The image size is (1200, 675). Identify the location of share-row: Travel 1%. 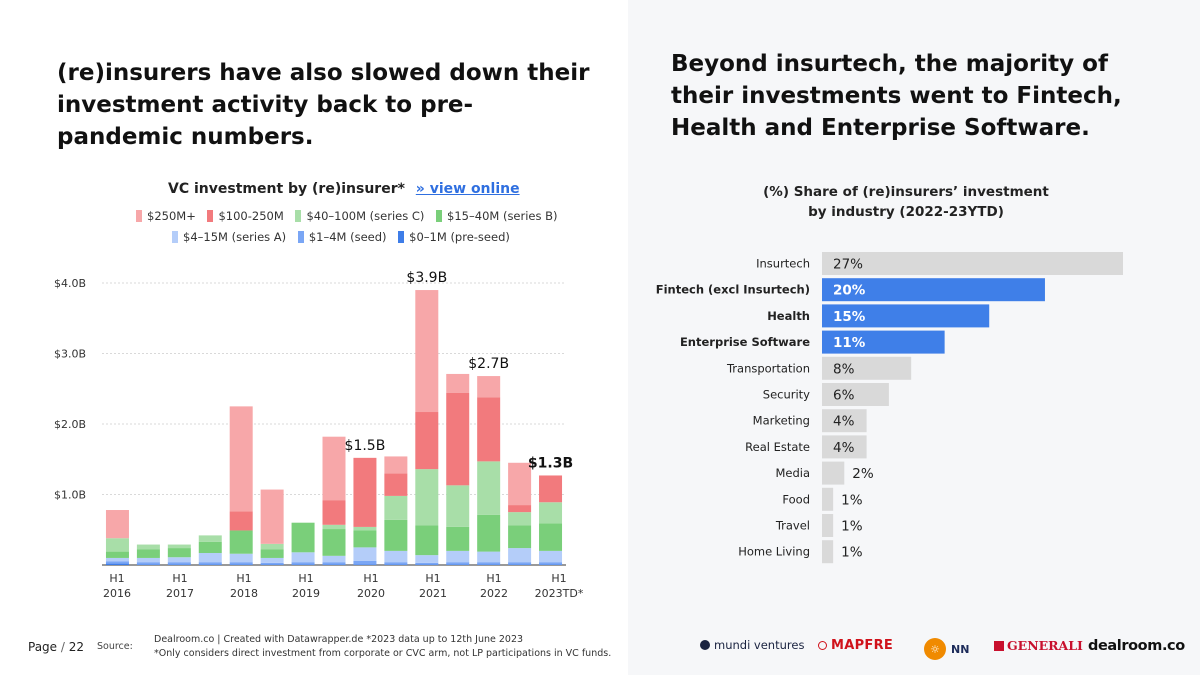
(819, 525).